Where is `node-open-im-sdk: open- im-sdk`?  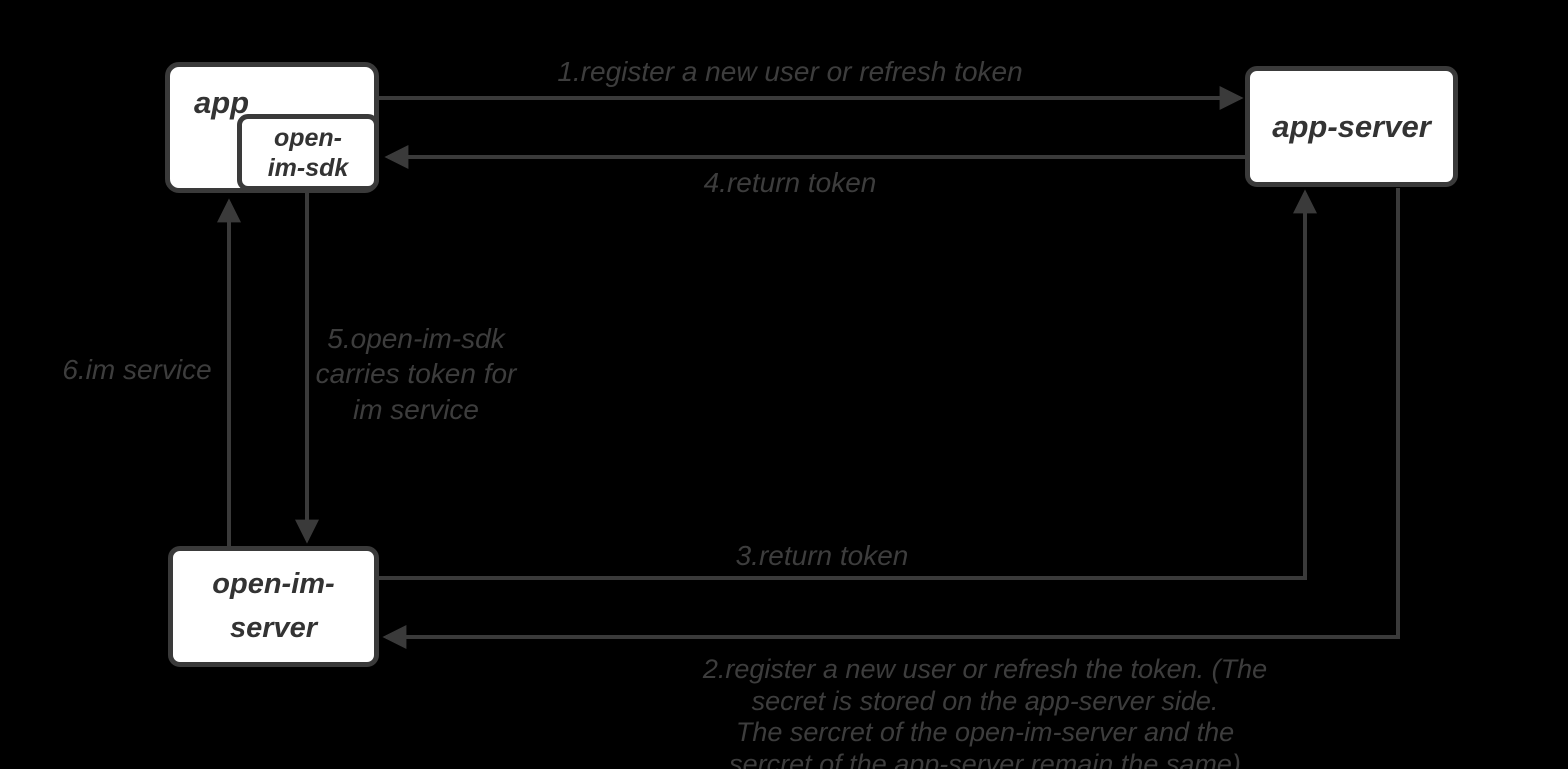 node-open-im-sdk: open- im-sdk is located at coordinates (308, 152).